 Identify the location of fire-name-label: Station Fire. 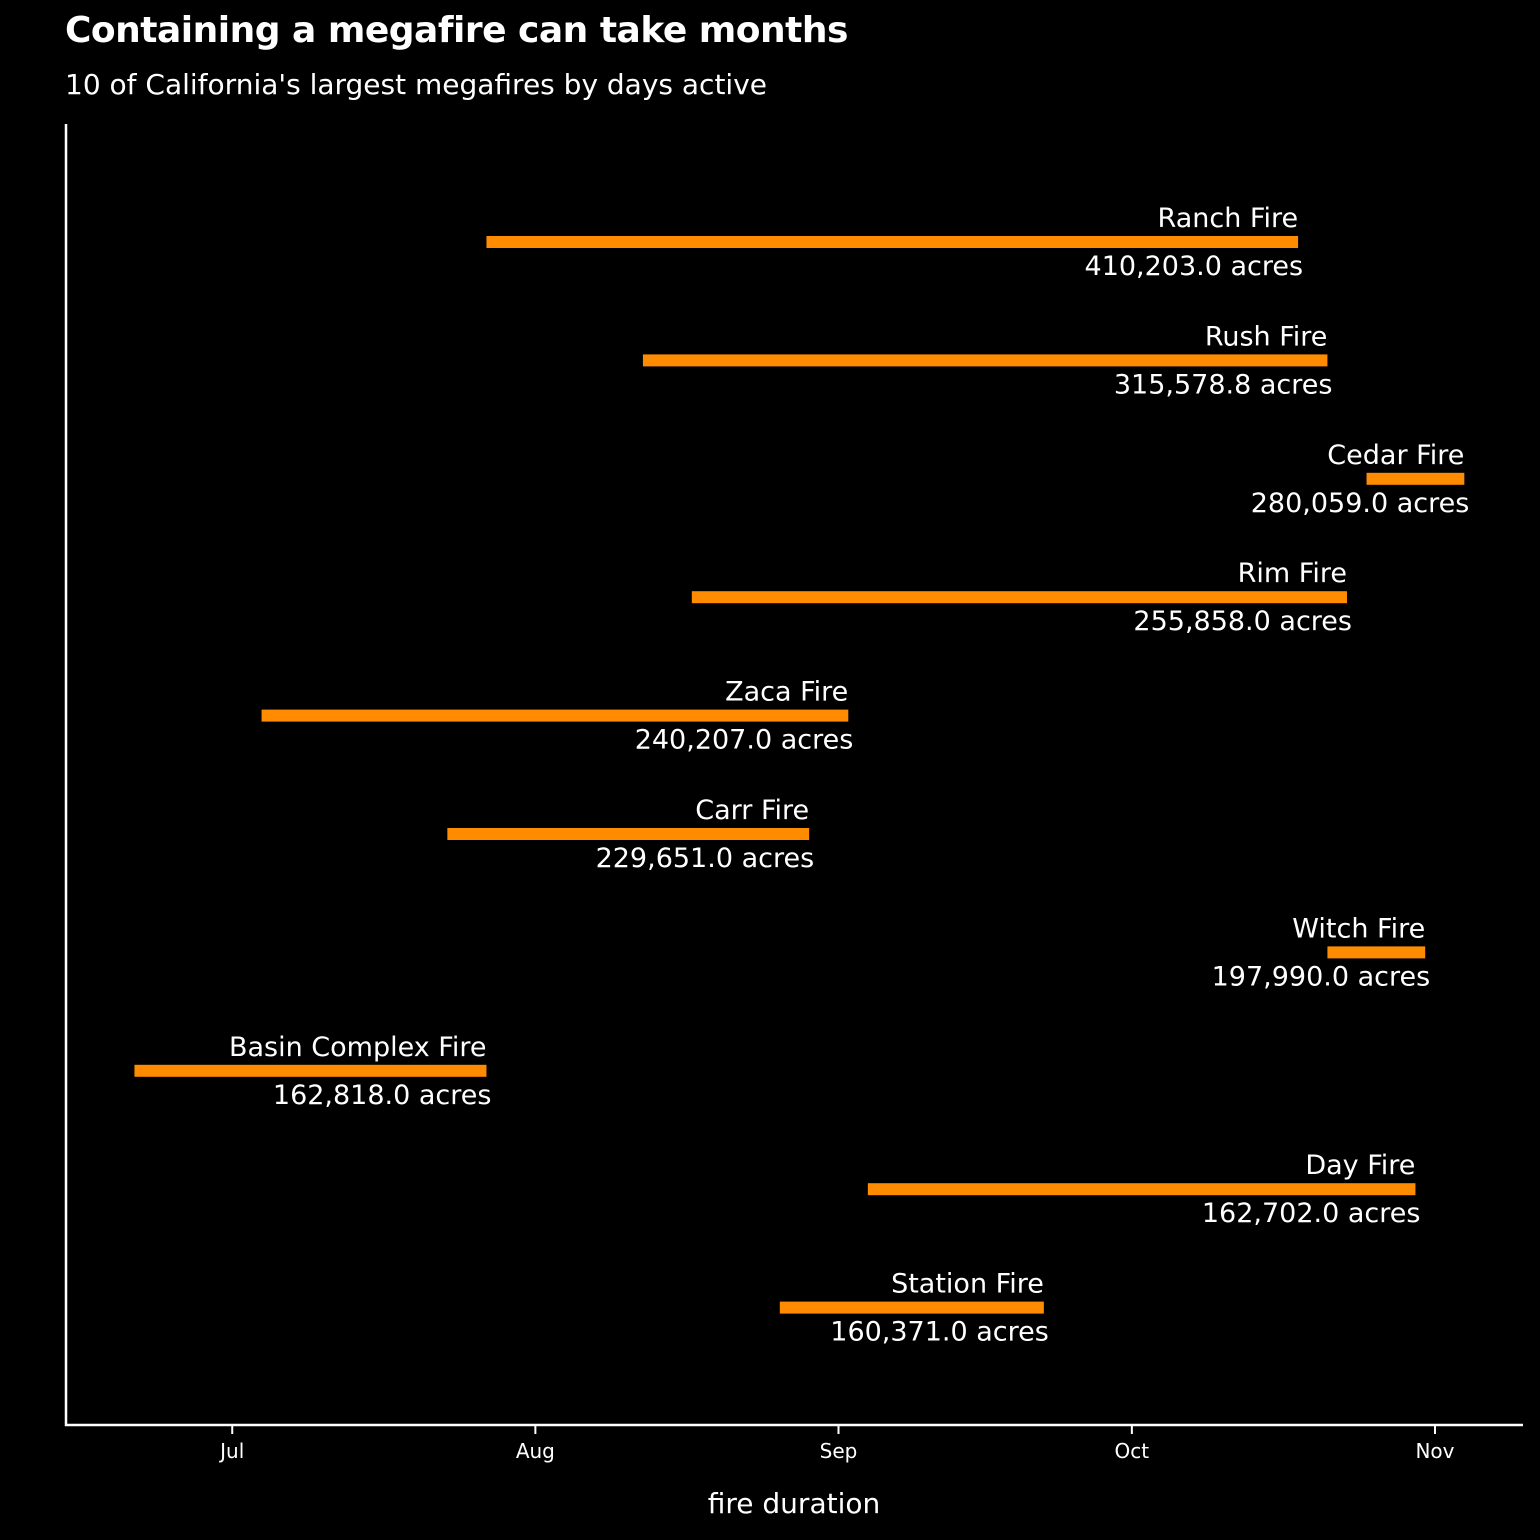
(967, 1284).